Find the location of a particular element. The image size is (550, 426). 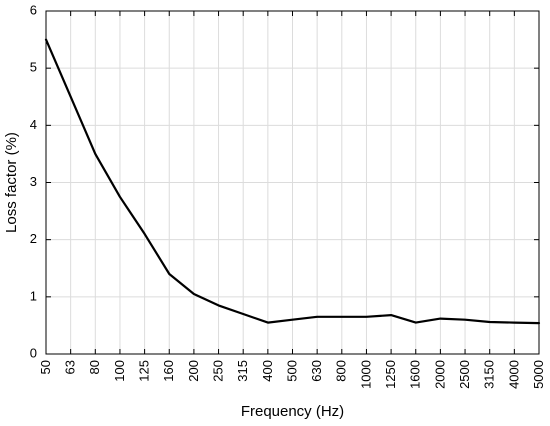

x-tick-label: 100 is located at coordinates (119, 371).